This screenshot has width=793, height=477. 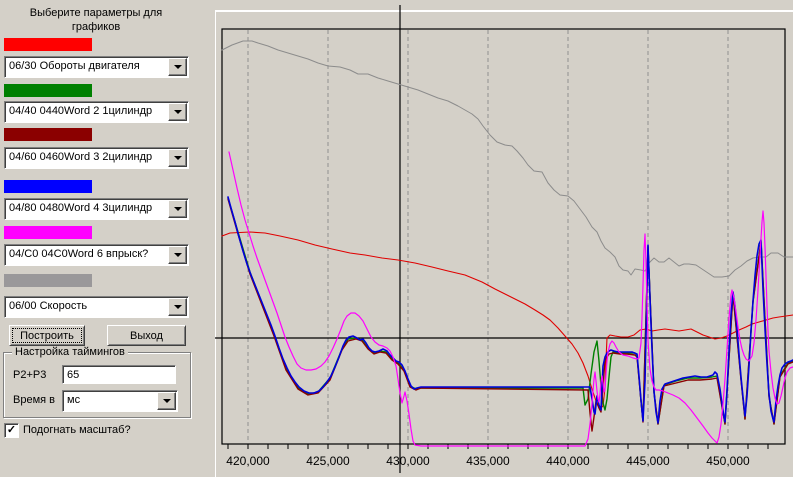 I want to click on panel-title: Выберите параметры для графиков, so click(x=96, y=20).